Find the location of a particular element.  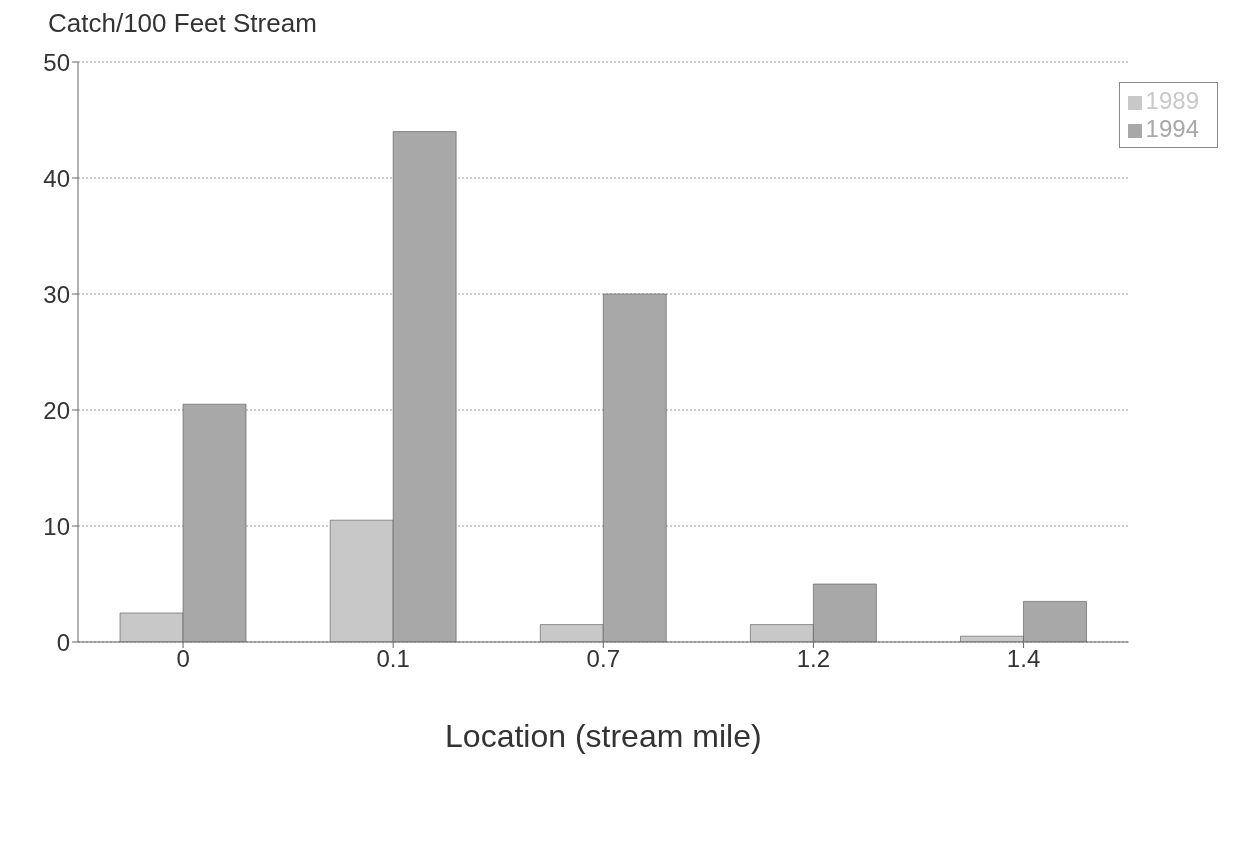

y-tick-label: 20 is located at coordinates (56, 410).